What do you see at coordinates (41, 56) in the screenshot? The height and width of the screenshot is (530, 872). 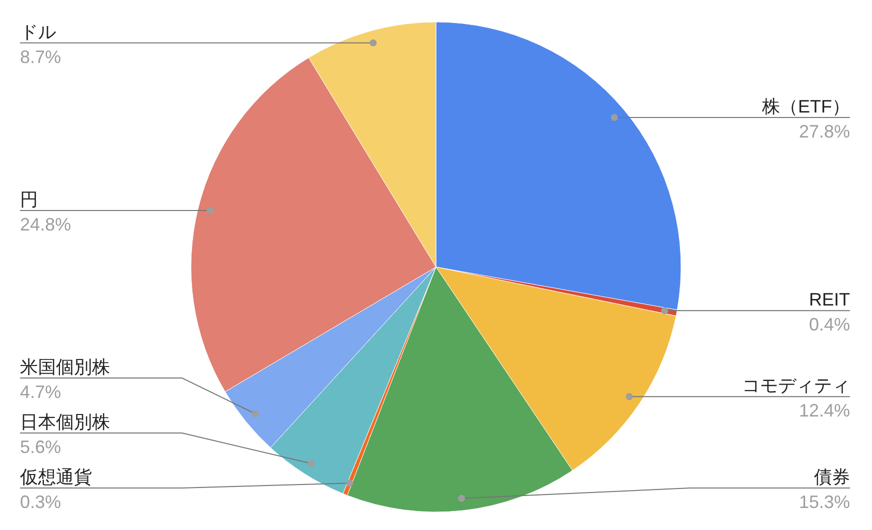 I see `data-label: 8.7%` at bounding box center [41, 56].